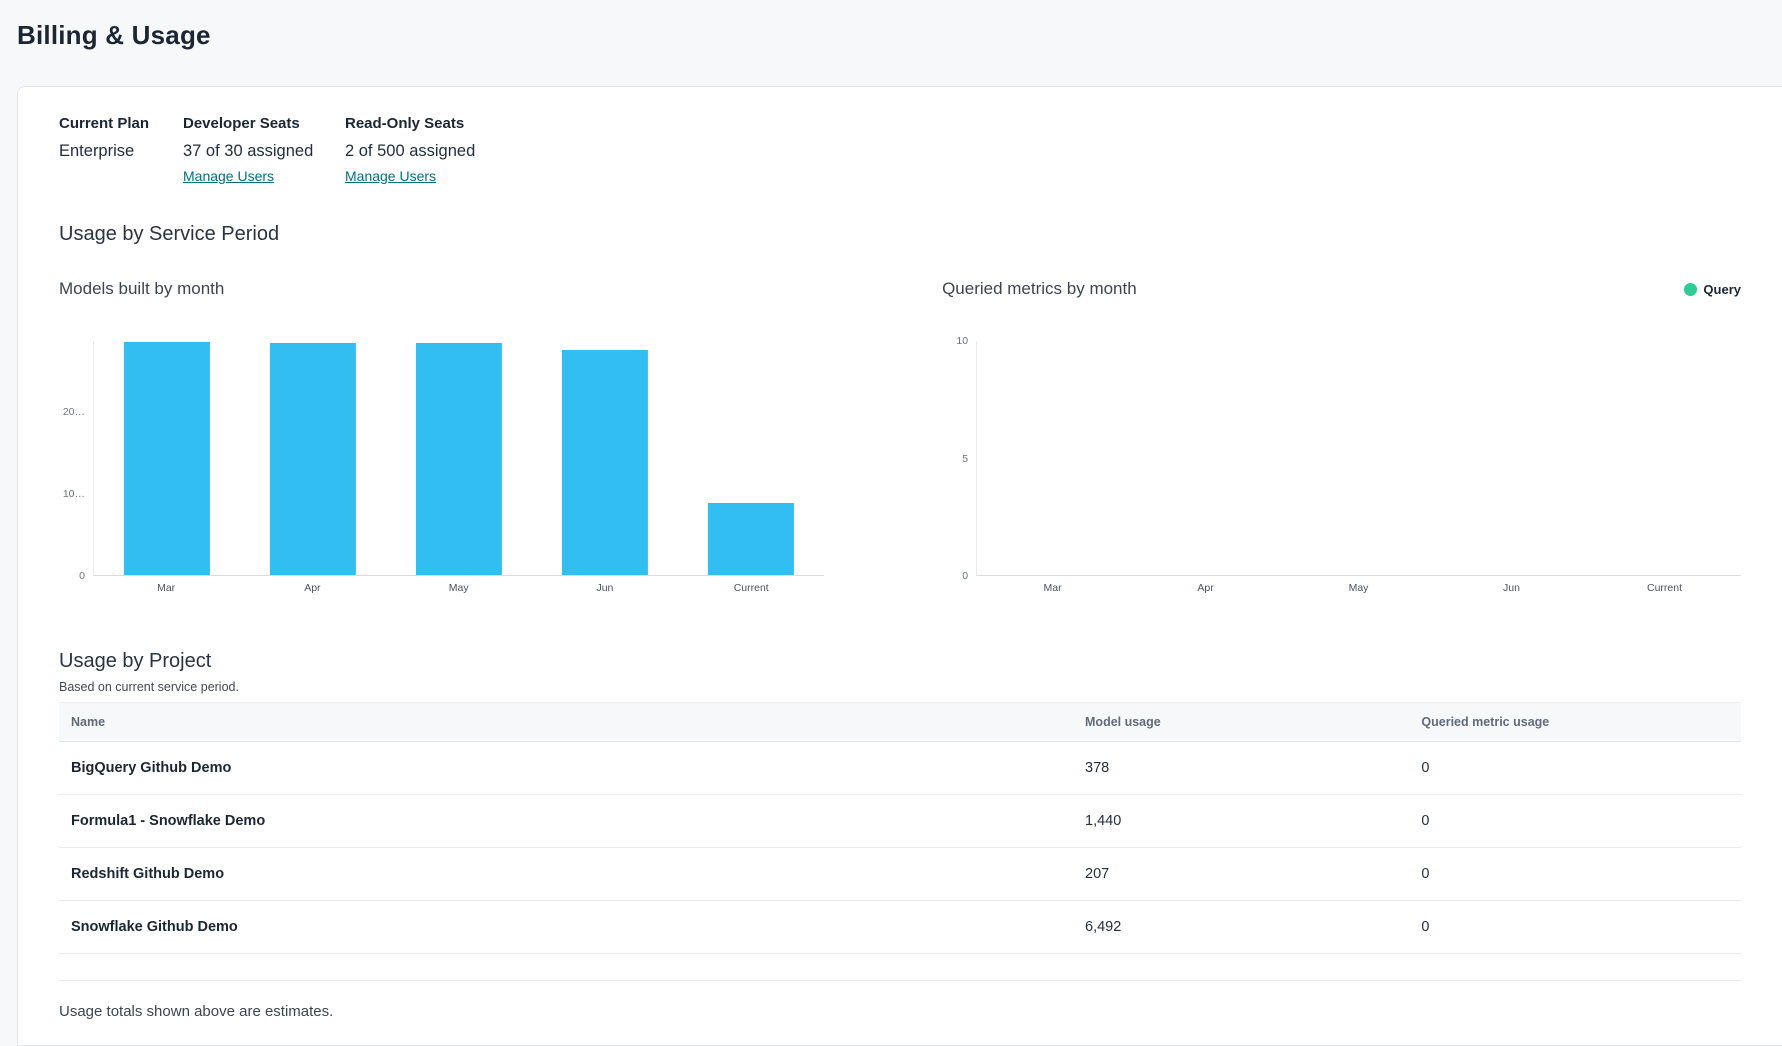 The width and height of the screenshot is (1782, 1046). Describe the element at coordinates (142, 288) in the screenshot. I see `models-built-chart-title: Models built by month` at that location.